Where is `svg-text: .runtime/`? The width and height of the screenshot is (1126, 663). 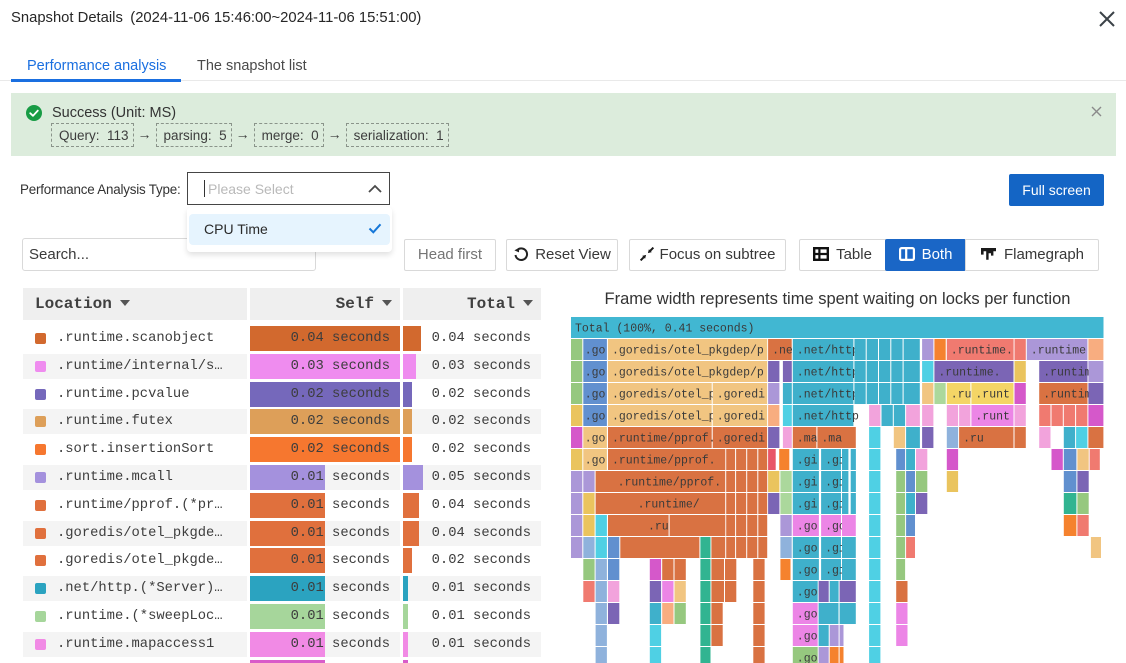
svg-text: .runtime/ is located at coordinates (669, 505).